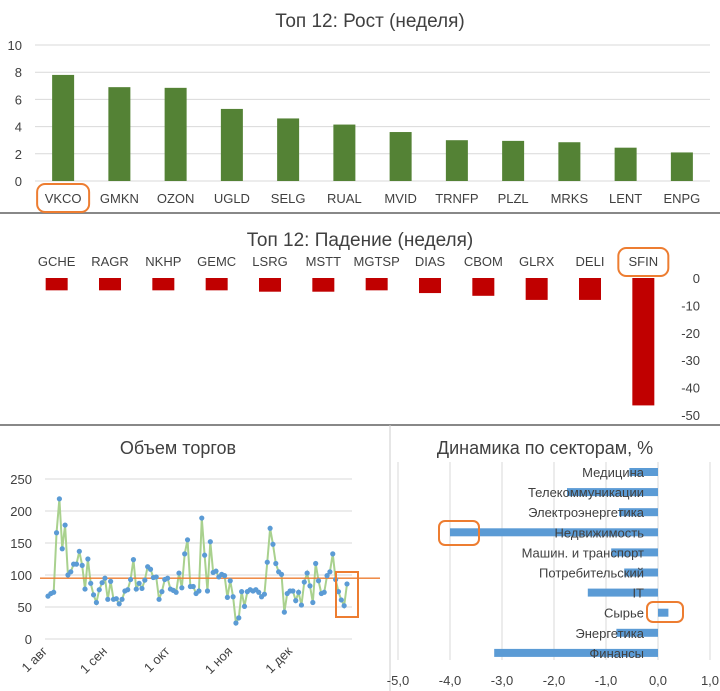 The image size is (720, 691). Describe the element at coordinates (570, 198) in the screenshot. I see `x-tick-label: MRKS` at that location.